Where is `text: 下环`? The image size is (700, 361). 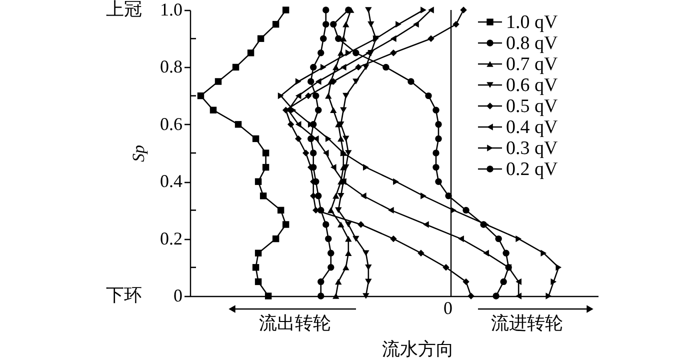
text: 下环 is located at coordinates (124, 295).